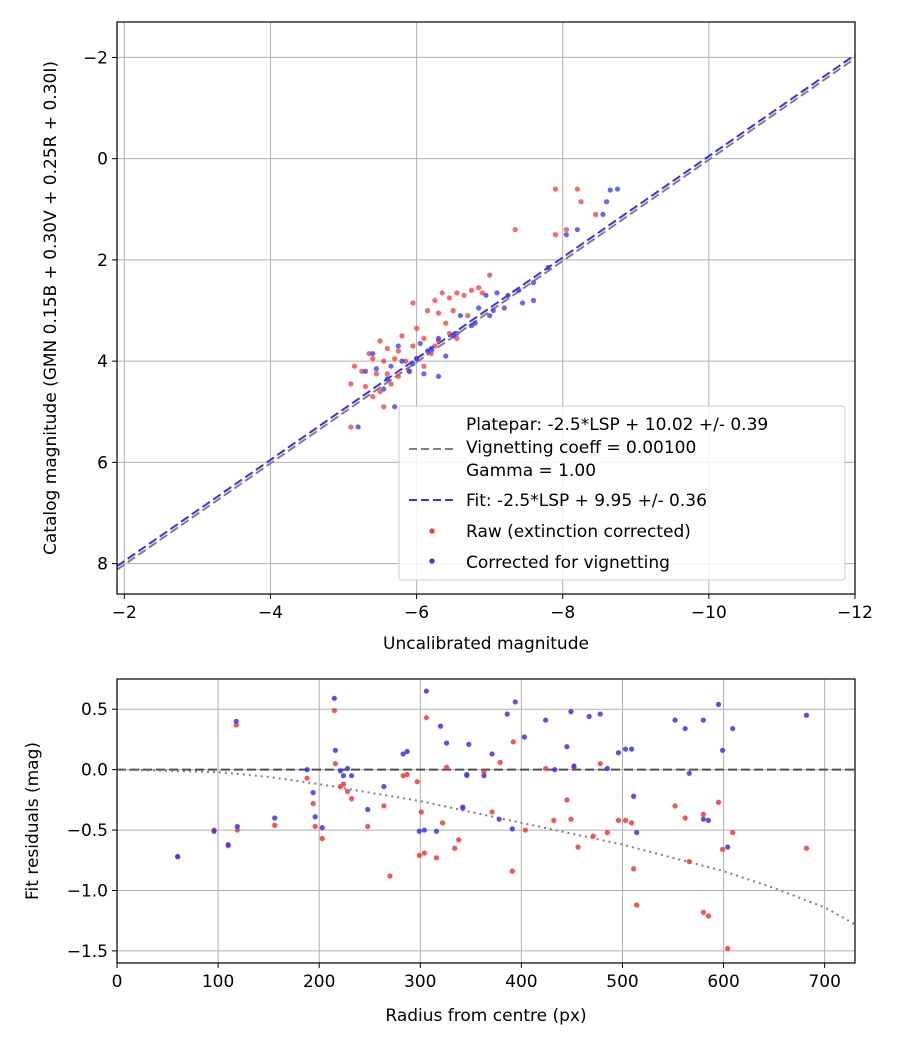 Image resolution: width=900 pixels, height=1050 pixels. Describe the element at coordinates (531, 471) in the screenshot. I see `legend-gamma-label: Gamma = 1.00` at that location.